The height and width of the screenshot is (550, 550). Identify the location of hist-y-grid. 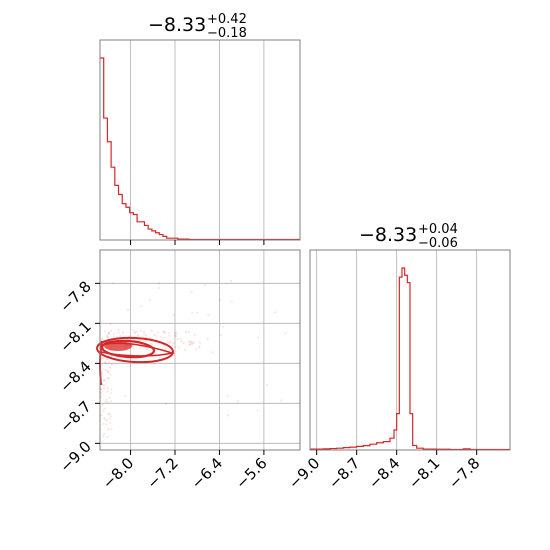
(397, 350).